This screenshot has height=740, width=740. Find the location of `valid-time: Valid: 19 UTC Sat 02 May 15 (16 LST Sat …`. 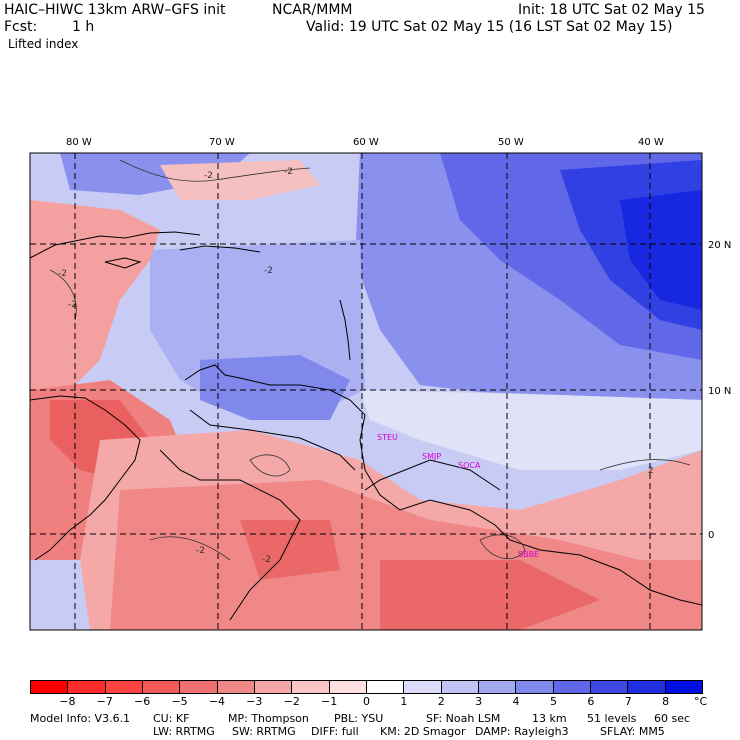

valid-time: Valid: 19 UTC Sat 02 May 15 (16 LST Sat … is located at coordinates (489, 27).